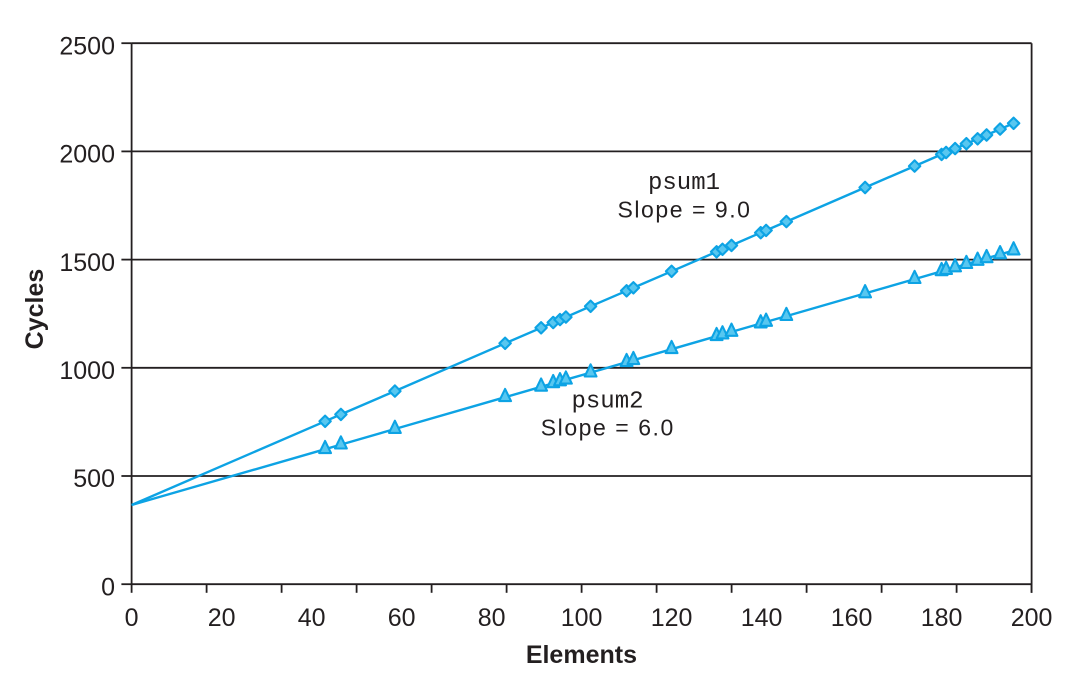  What do you see at coordinates (87, 46) in the screenshot?
I see `svg-text: 2500` at bounding box center [87, 46].